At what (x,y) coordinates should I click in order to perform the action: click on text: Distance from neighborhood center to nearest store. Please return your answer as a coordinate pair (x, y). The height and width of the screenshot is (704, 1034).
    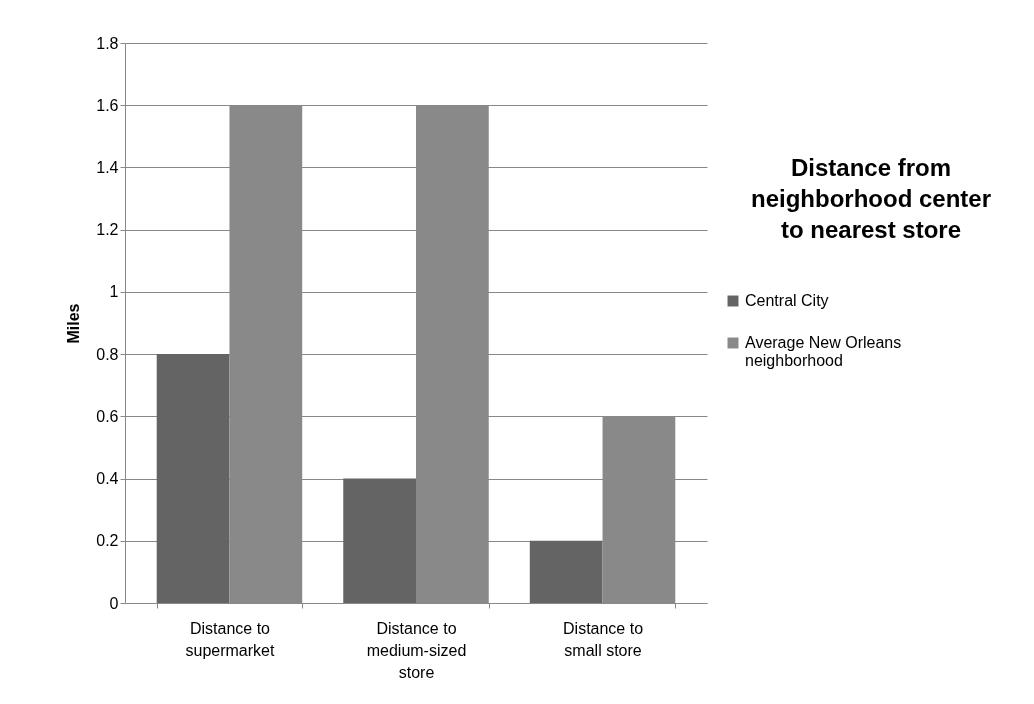
    Looking at the image, I should click on (871, 199).